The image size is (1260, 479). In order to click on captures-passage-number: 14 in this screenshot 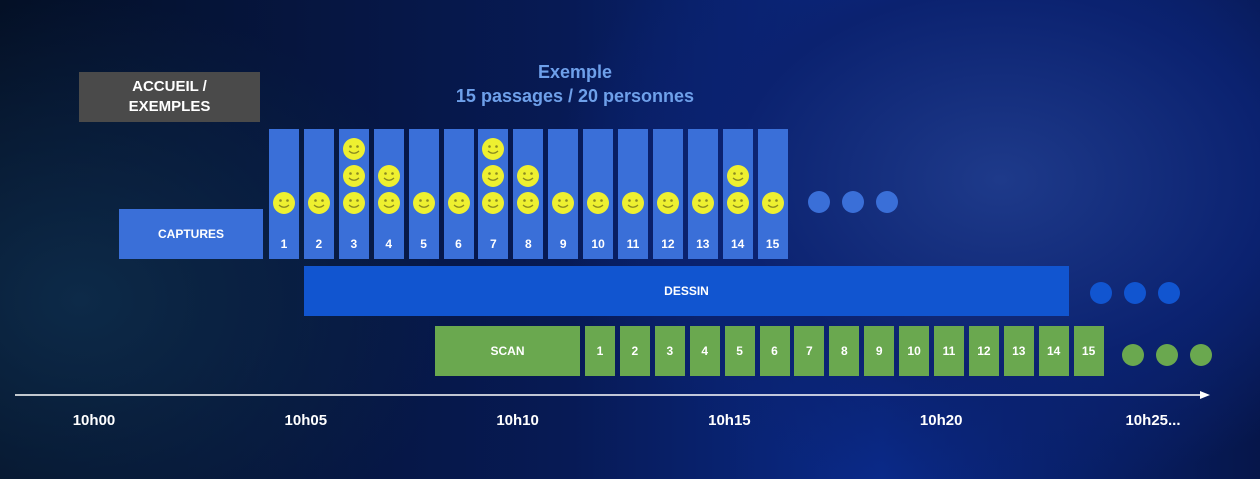, I will do `click(738, 244)`.